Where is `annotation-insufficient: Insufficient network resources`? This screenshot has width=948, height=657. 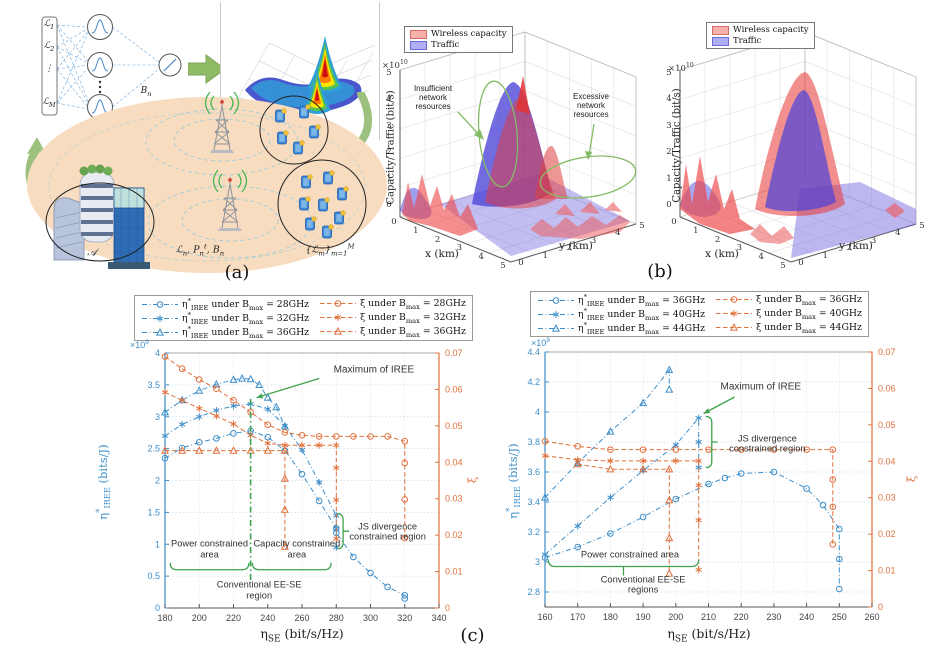 annotation-insufficient: Insufficient network resources is located at coordinates (433, 98).